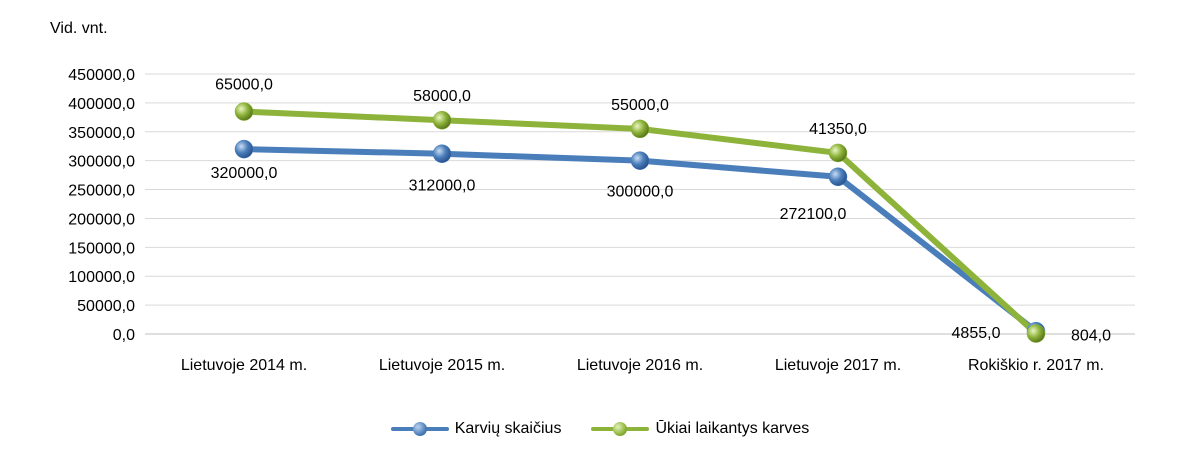  Describe the element at coordinates (838, 365) in the screenshot. I see `x-tick-label: Lietuvoje 2017 m.` at that location.